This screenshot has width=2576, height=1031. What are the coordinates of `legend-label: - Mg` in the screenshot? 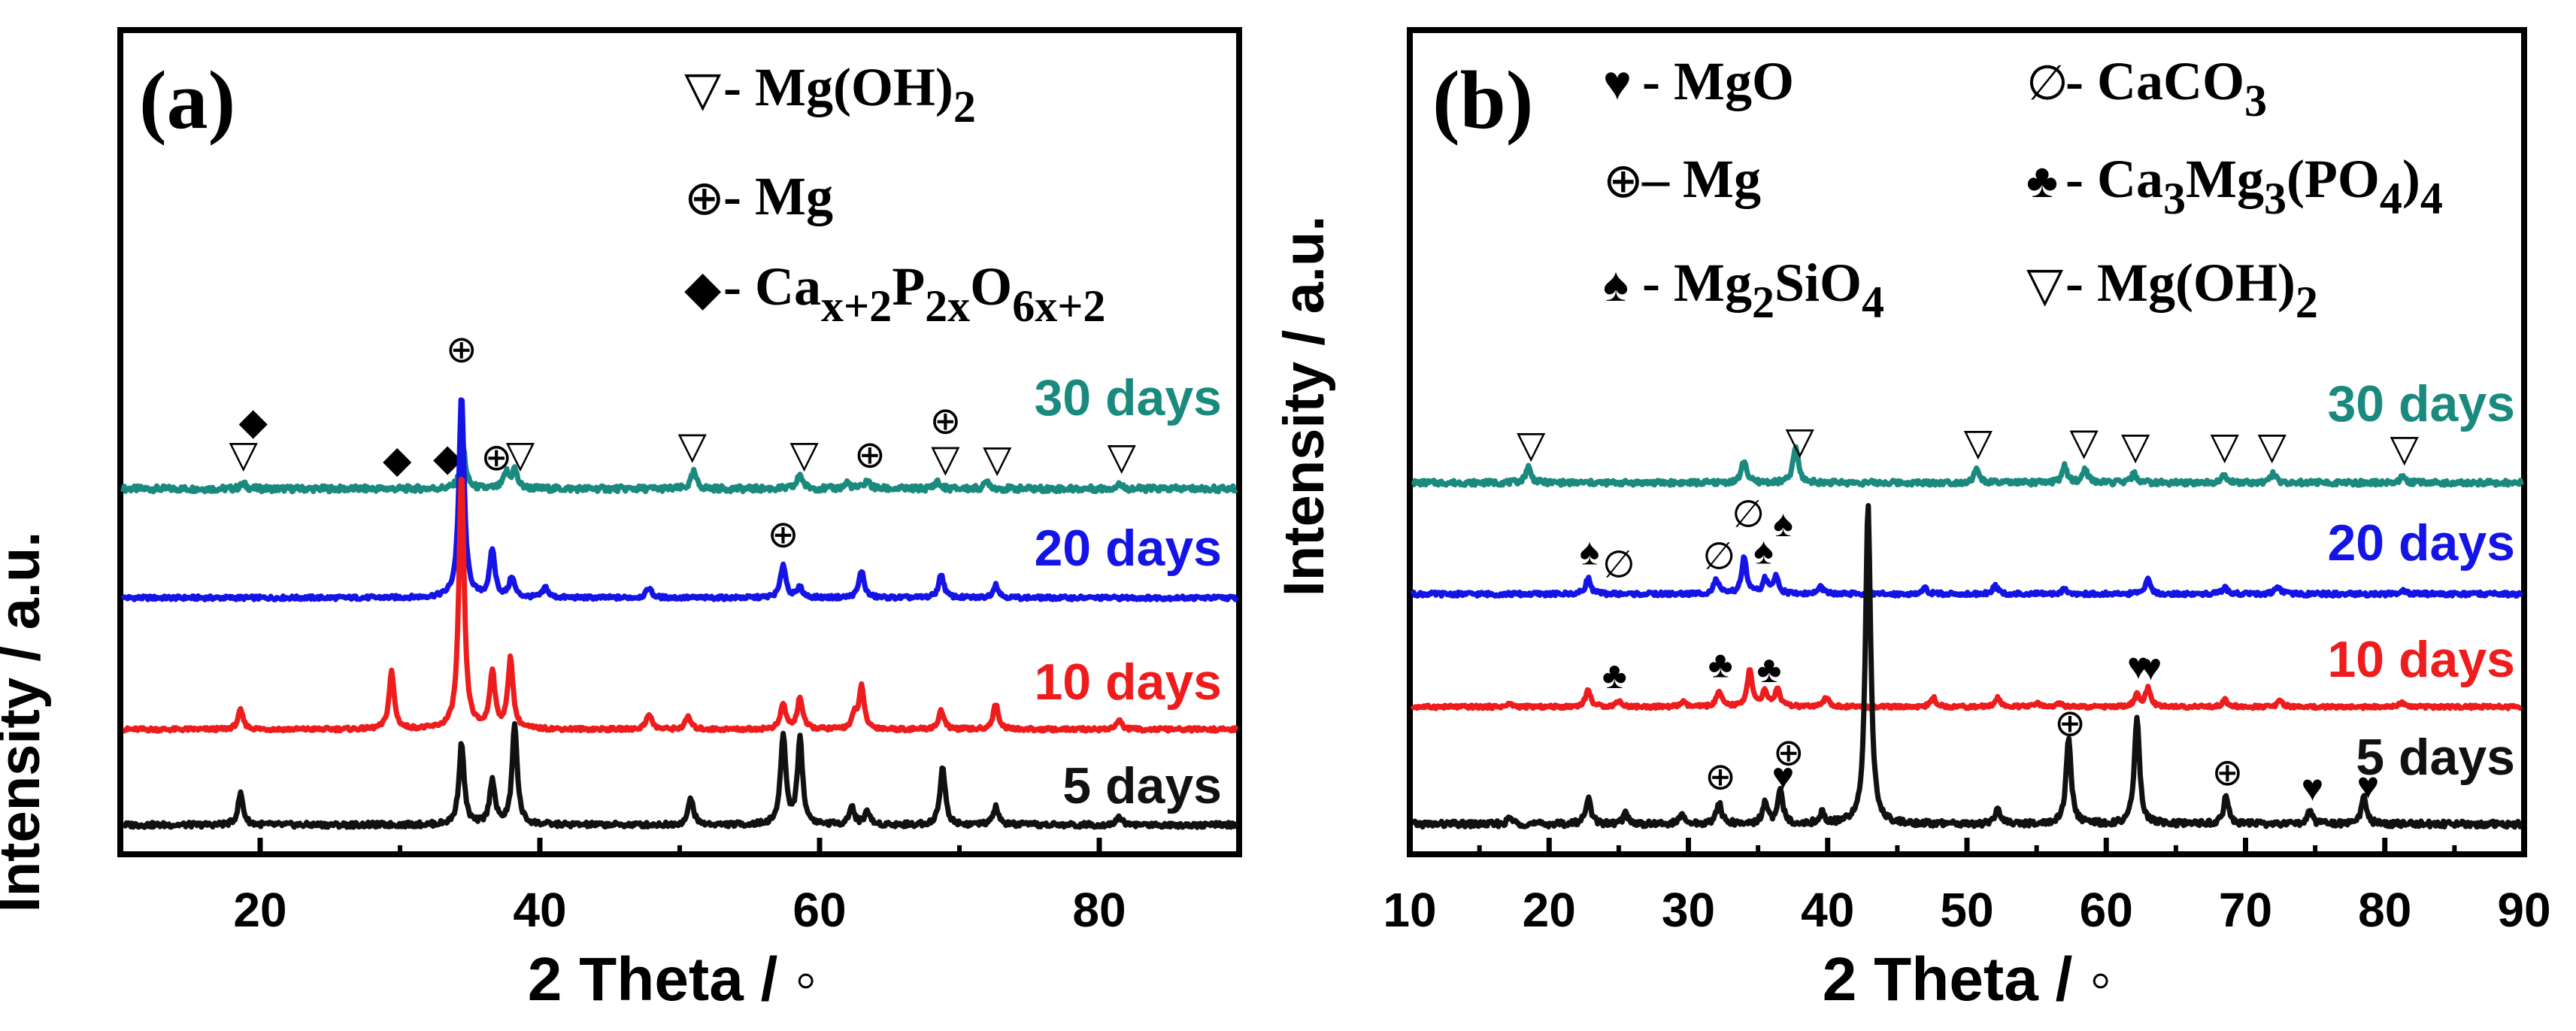 It's located at (778, 196).